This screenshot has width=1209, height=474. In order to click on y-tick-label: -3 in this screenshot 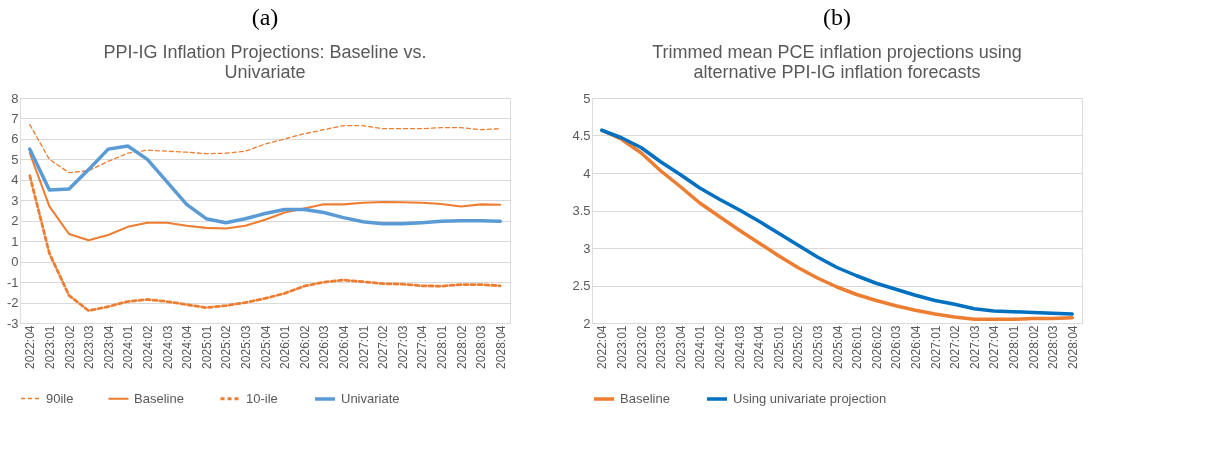, I will do `click(12, 323)`.